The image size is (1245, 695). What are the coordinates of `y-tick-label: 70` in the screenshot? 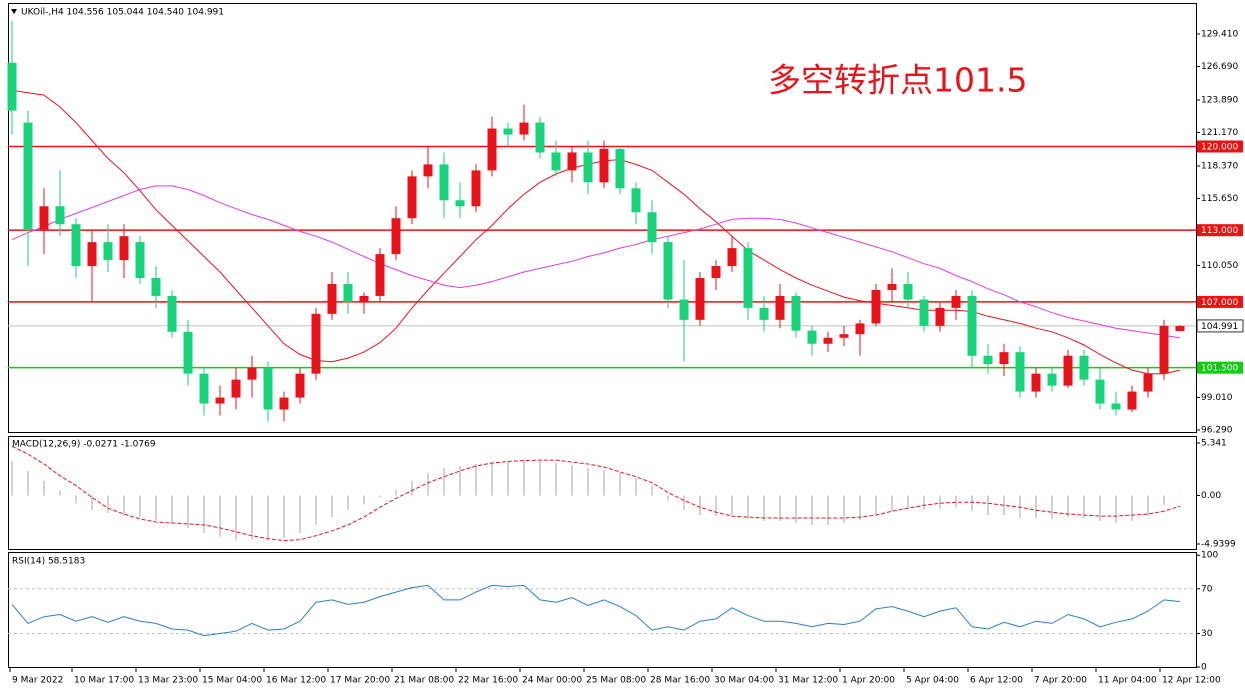 It's located at (1207, 589).